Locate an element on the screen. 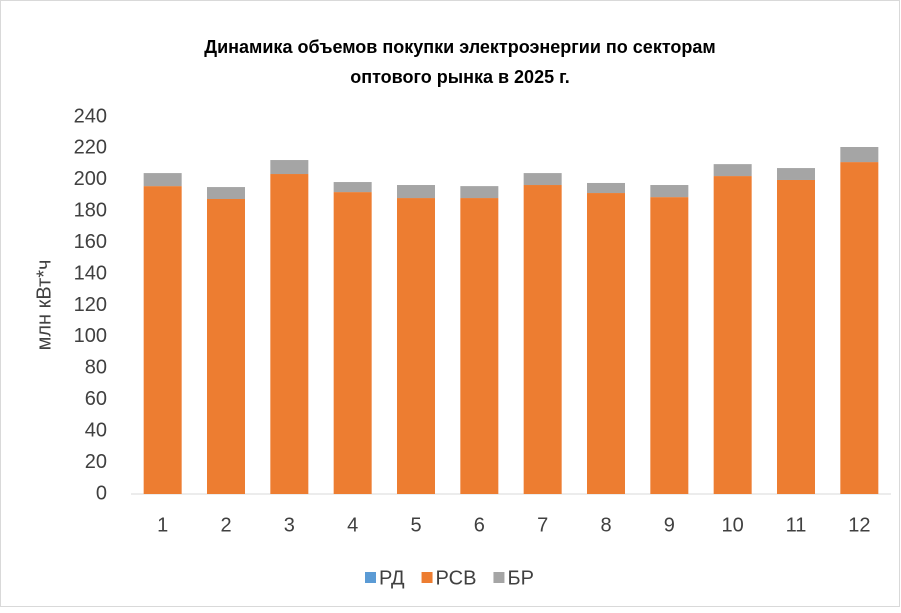  x-tick-label: 10 is located at coordinates (733, 525).